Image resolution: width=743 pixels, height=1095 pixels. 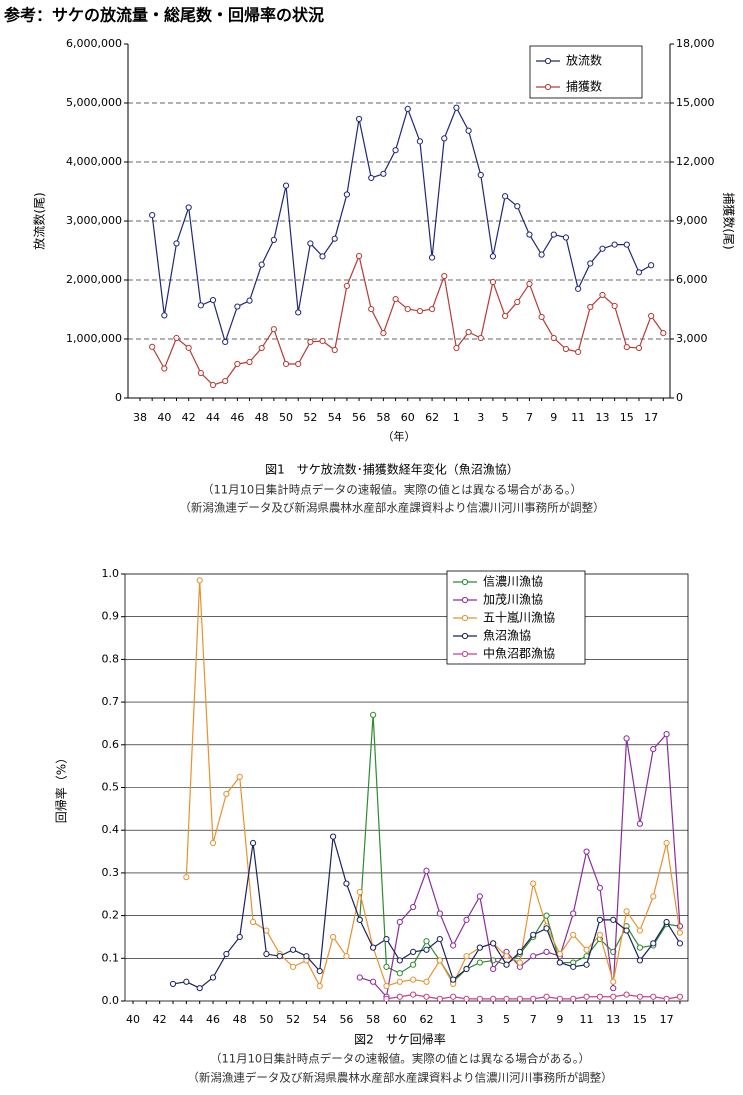 What do you see at coordinates (695, 161) in the screenshot?
I see `y2-tick-label: 12,000` at bounding box center [695, 161].